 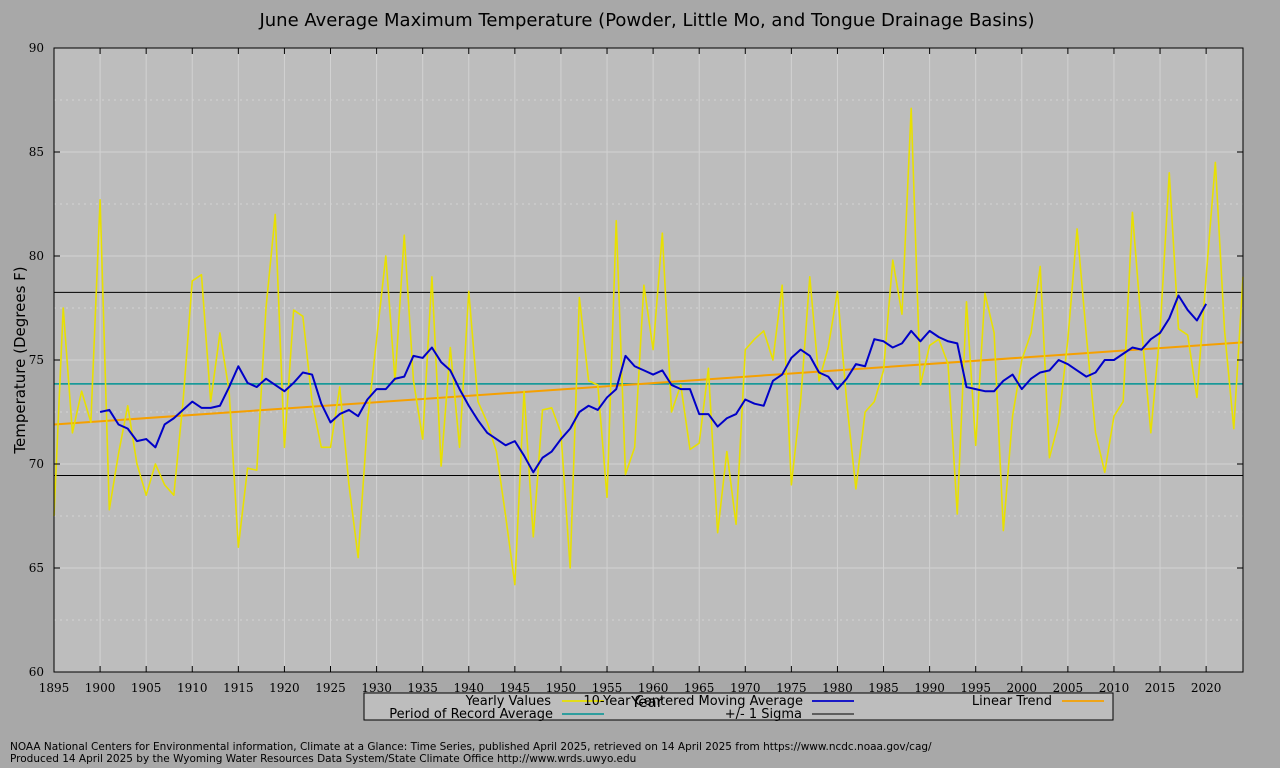 What do you see at coordinates (146, 688) in the screenshot?
I see `x-tick-label: 1905` at bounding box center [146, 688].